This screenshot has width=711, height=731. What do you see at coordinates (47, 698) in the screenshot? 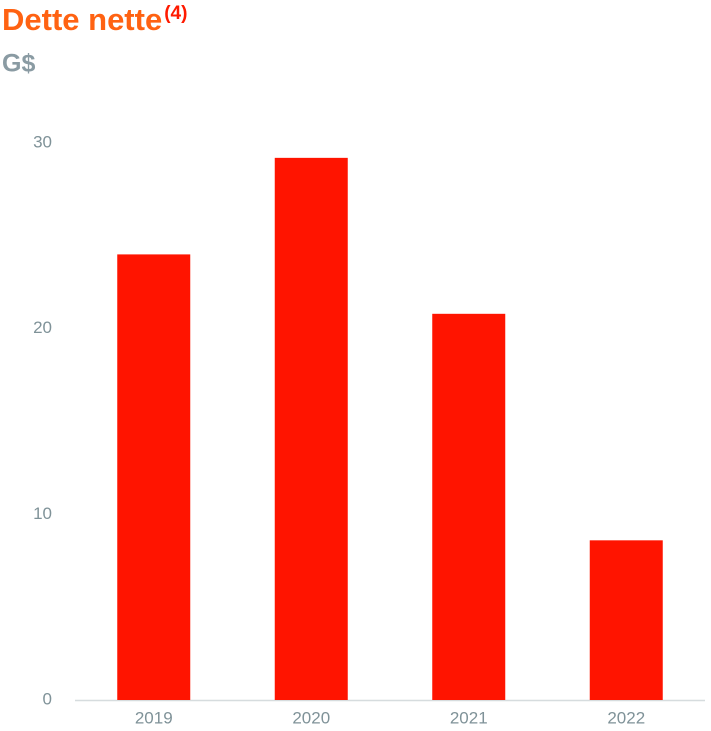
I see `y-tick-label: 0` at bounding box center [47, 698].